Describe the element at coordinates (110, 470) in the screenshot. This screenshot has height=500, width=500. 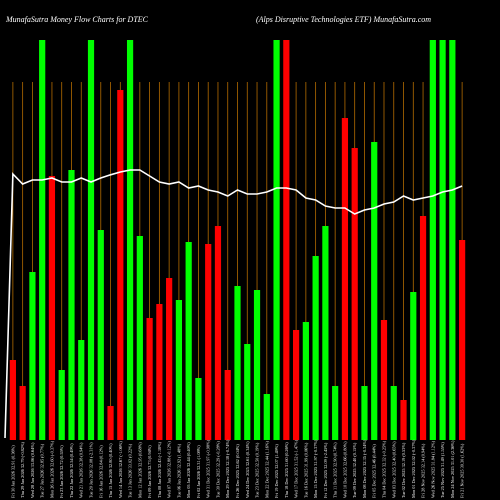
I see `x-tick-label: Thu 15 Jan 2026 32.80 (0.40%)` at that location.